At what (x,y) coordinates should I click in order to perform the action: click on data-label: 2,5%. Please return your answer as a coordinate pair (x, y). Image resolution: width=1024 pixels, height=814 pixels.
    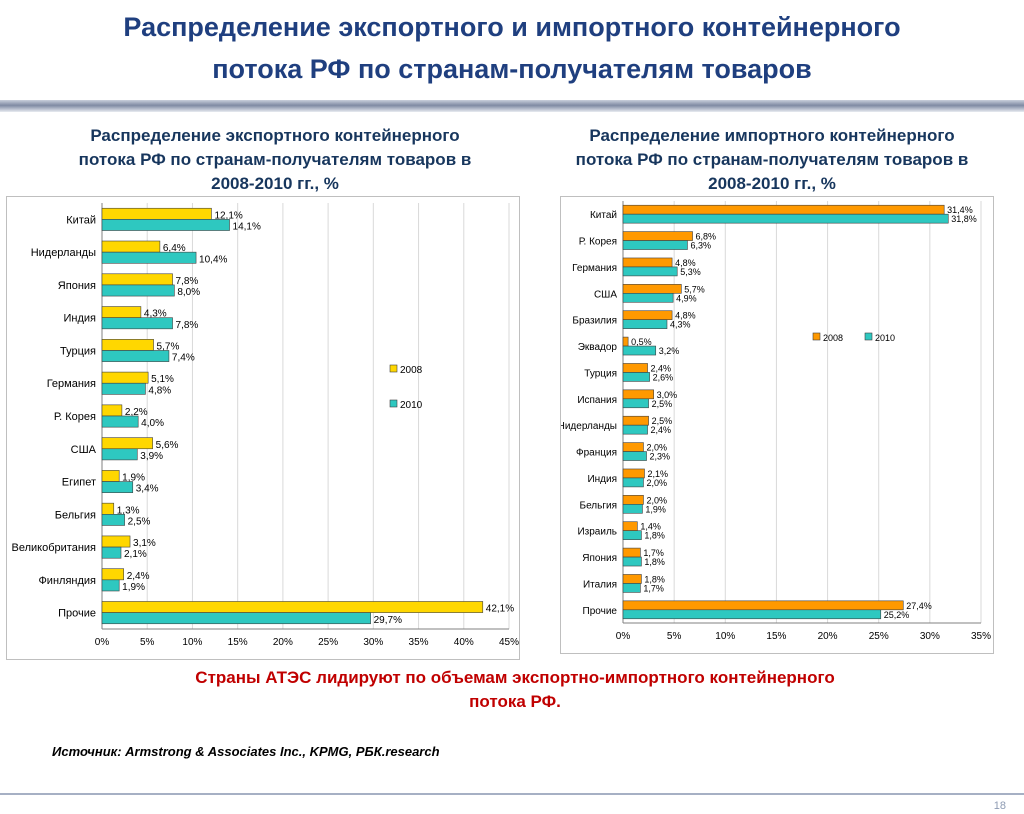
    Looking at the image, I should click on (662, 421).